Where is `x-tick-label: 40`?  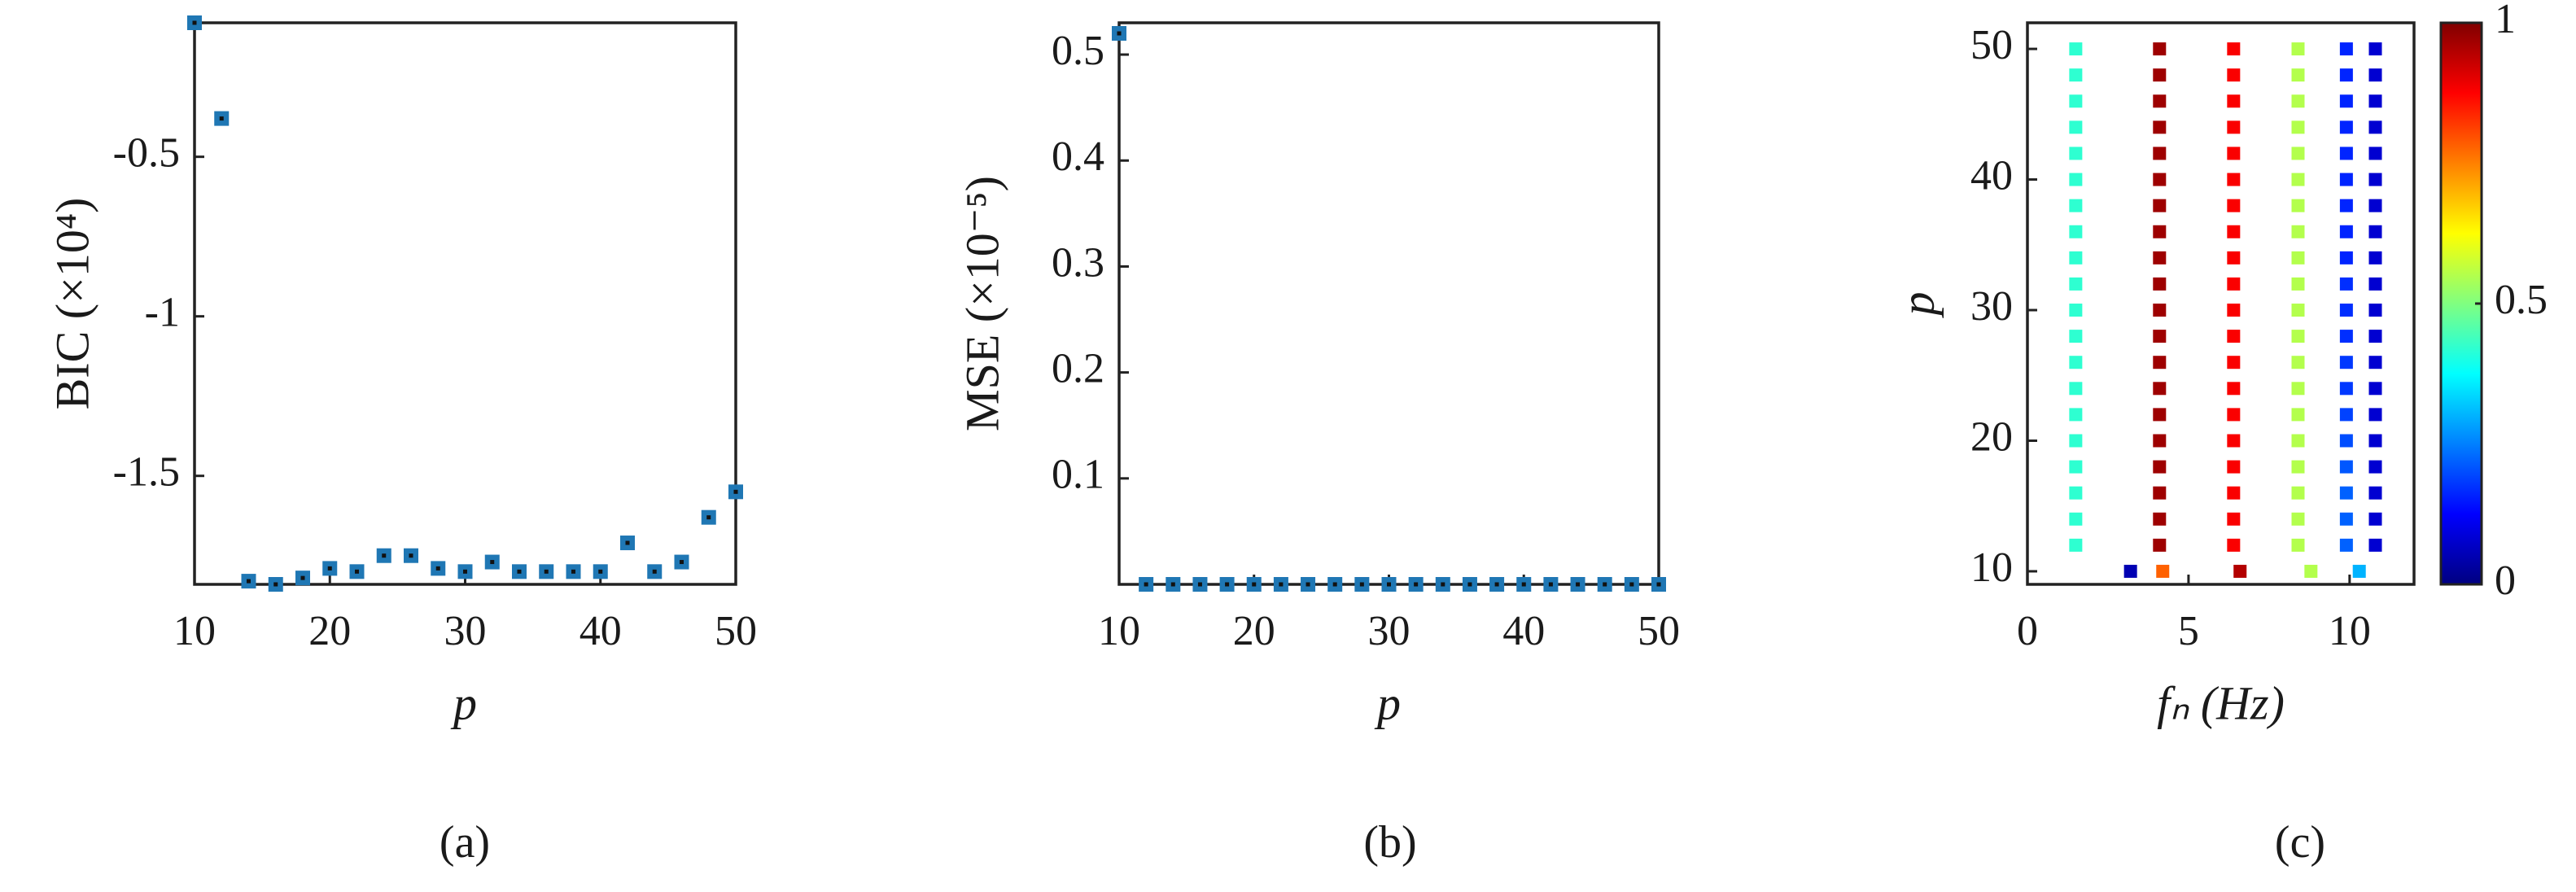
x-tick-label: 40 is located at coordinates (1523, 631).